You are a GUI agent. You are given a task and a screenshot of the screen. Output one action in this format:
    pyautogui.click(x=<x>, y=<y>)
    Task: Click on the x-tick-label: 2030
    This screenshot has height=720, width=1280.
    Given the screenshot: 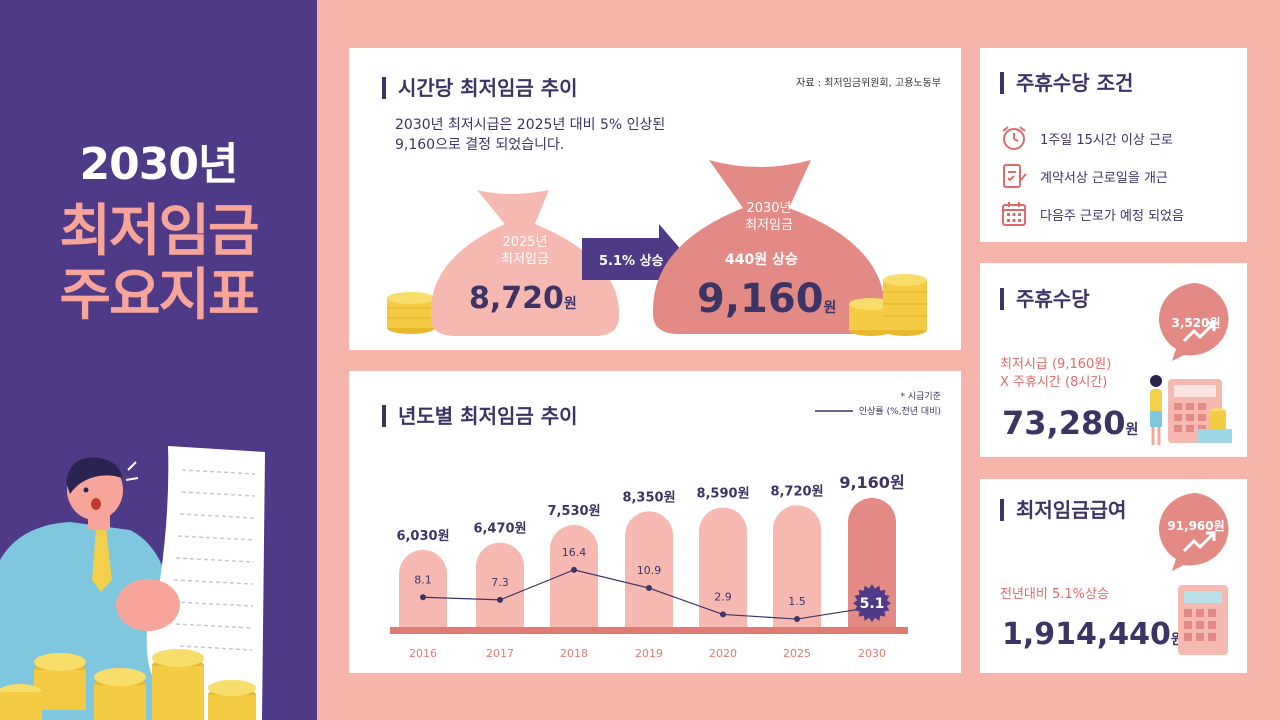 What is the action you would take?
    pyautogui.click(x=872, y=653)
    